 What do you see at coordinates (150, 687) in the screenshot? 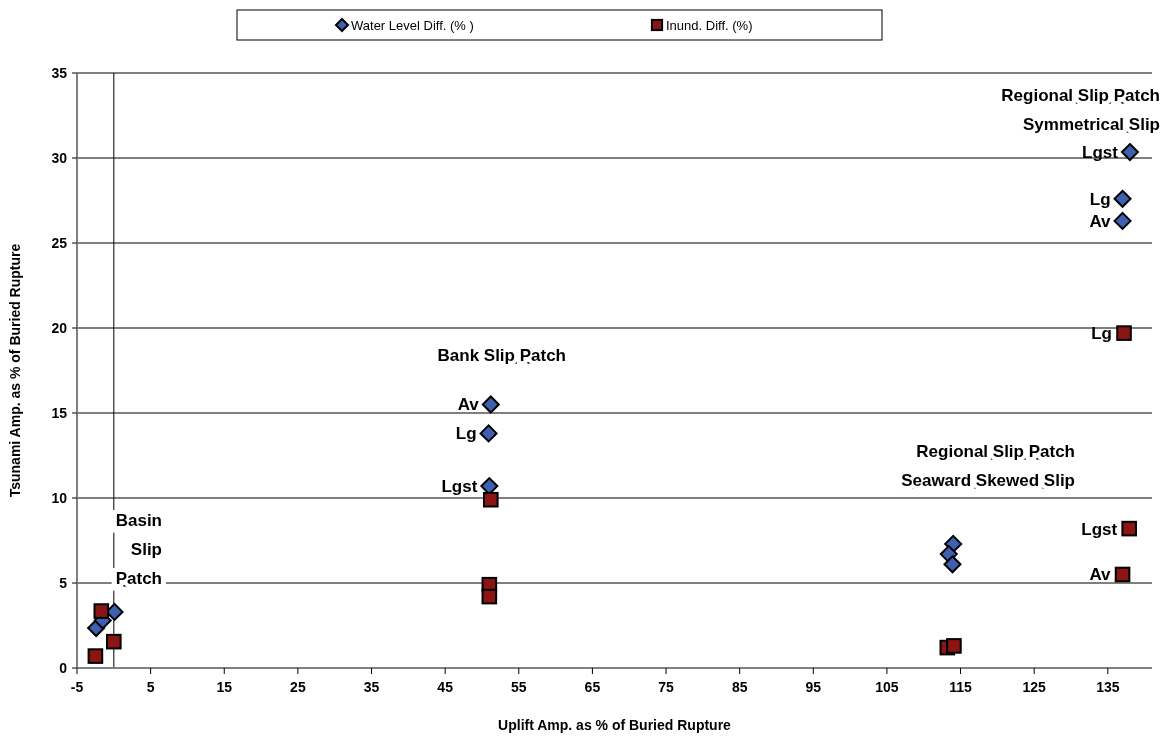
I see `x-tick-label: 5` at bounding box center [150, 687].